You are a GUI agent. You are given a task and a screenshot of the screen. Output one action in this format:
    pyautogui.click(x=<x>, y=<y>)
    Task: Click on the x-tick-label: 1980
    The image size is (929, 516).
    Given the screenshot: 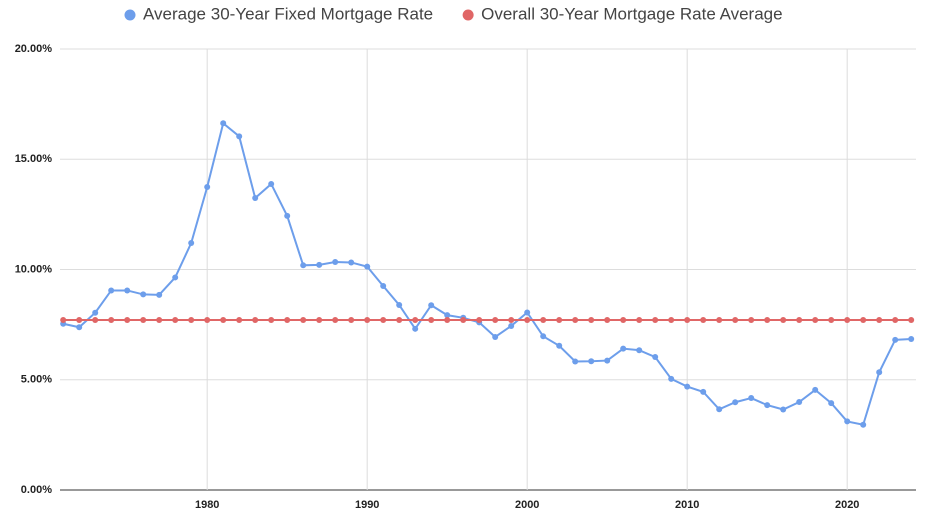 What is the action you would take?
    pyautogui.click(x=207, y=505)
    